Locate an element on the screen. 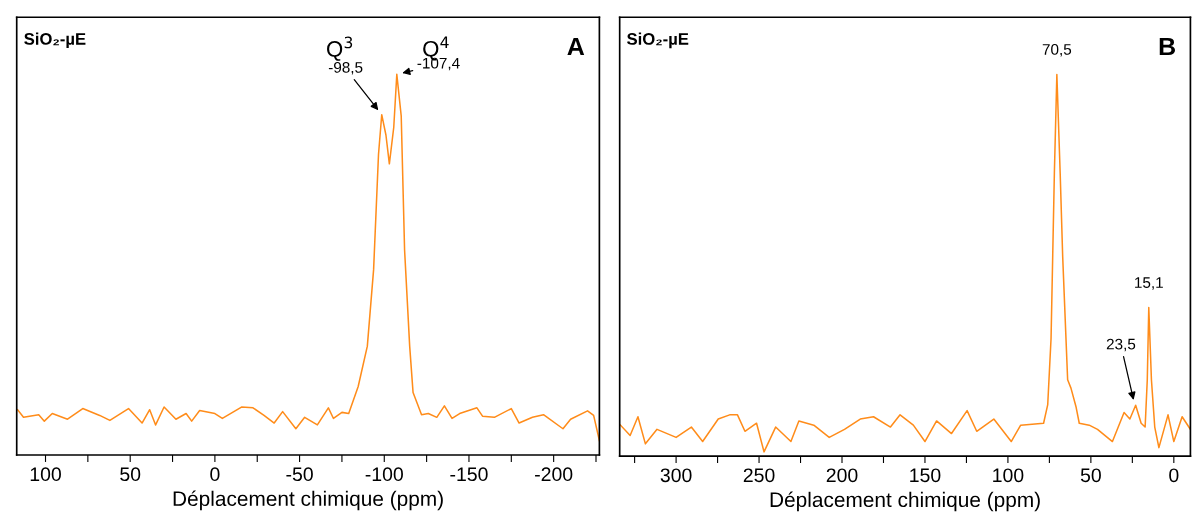 Image resolution: width=1194 pixels, height=523 pixels. x-tick-label: -150 is located at coordinates (469, 474).